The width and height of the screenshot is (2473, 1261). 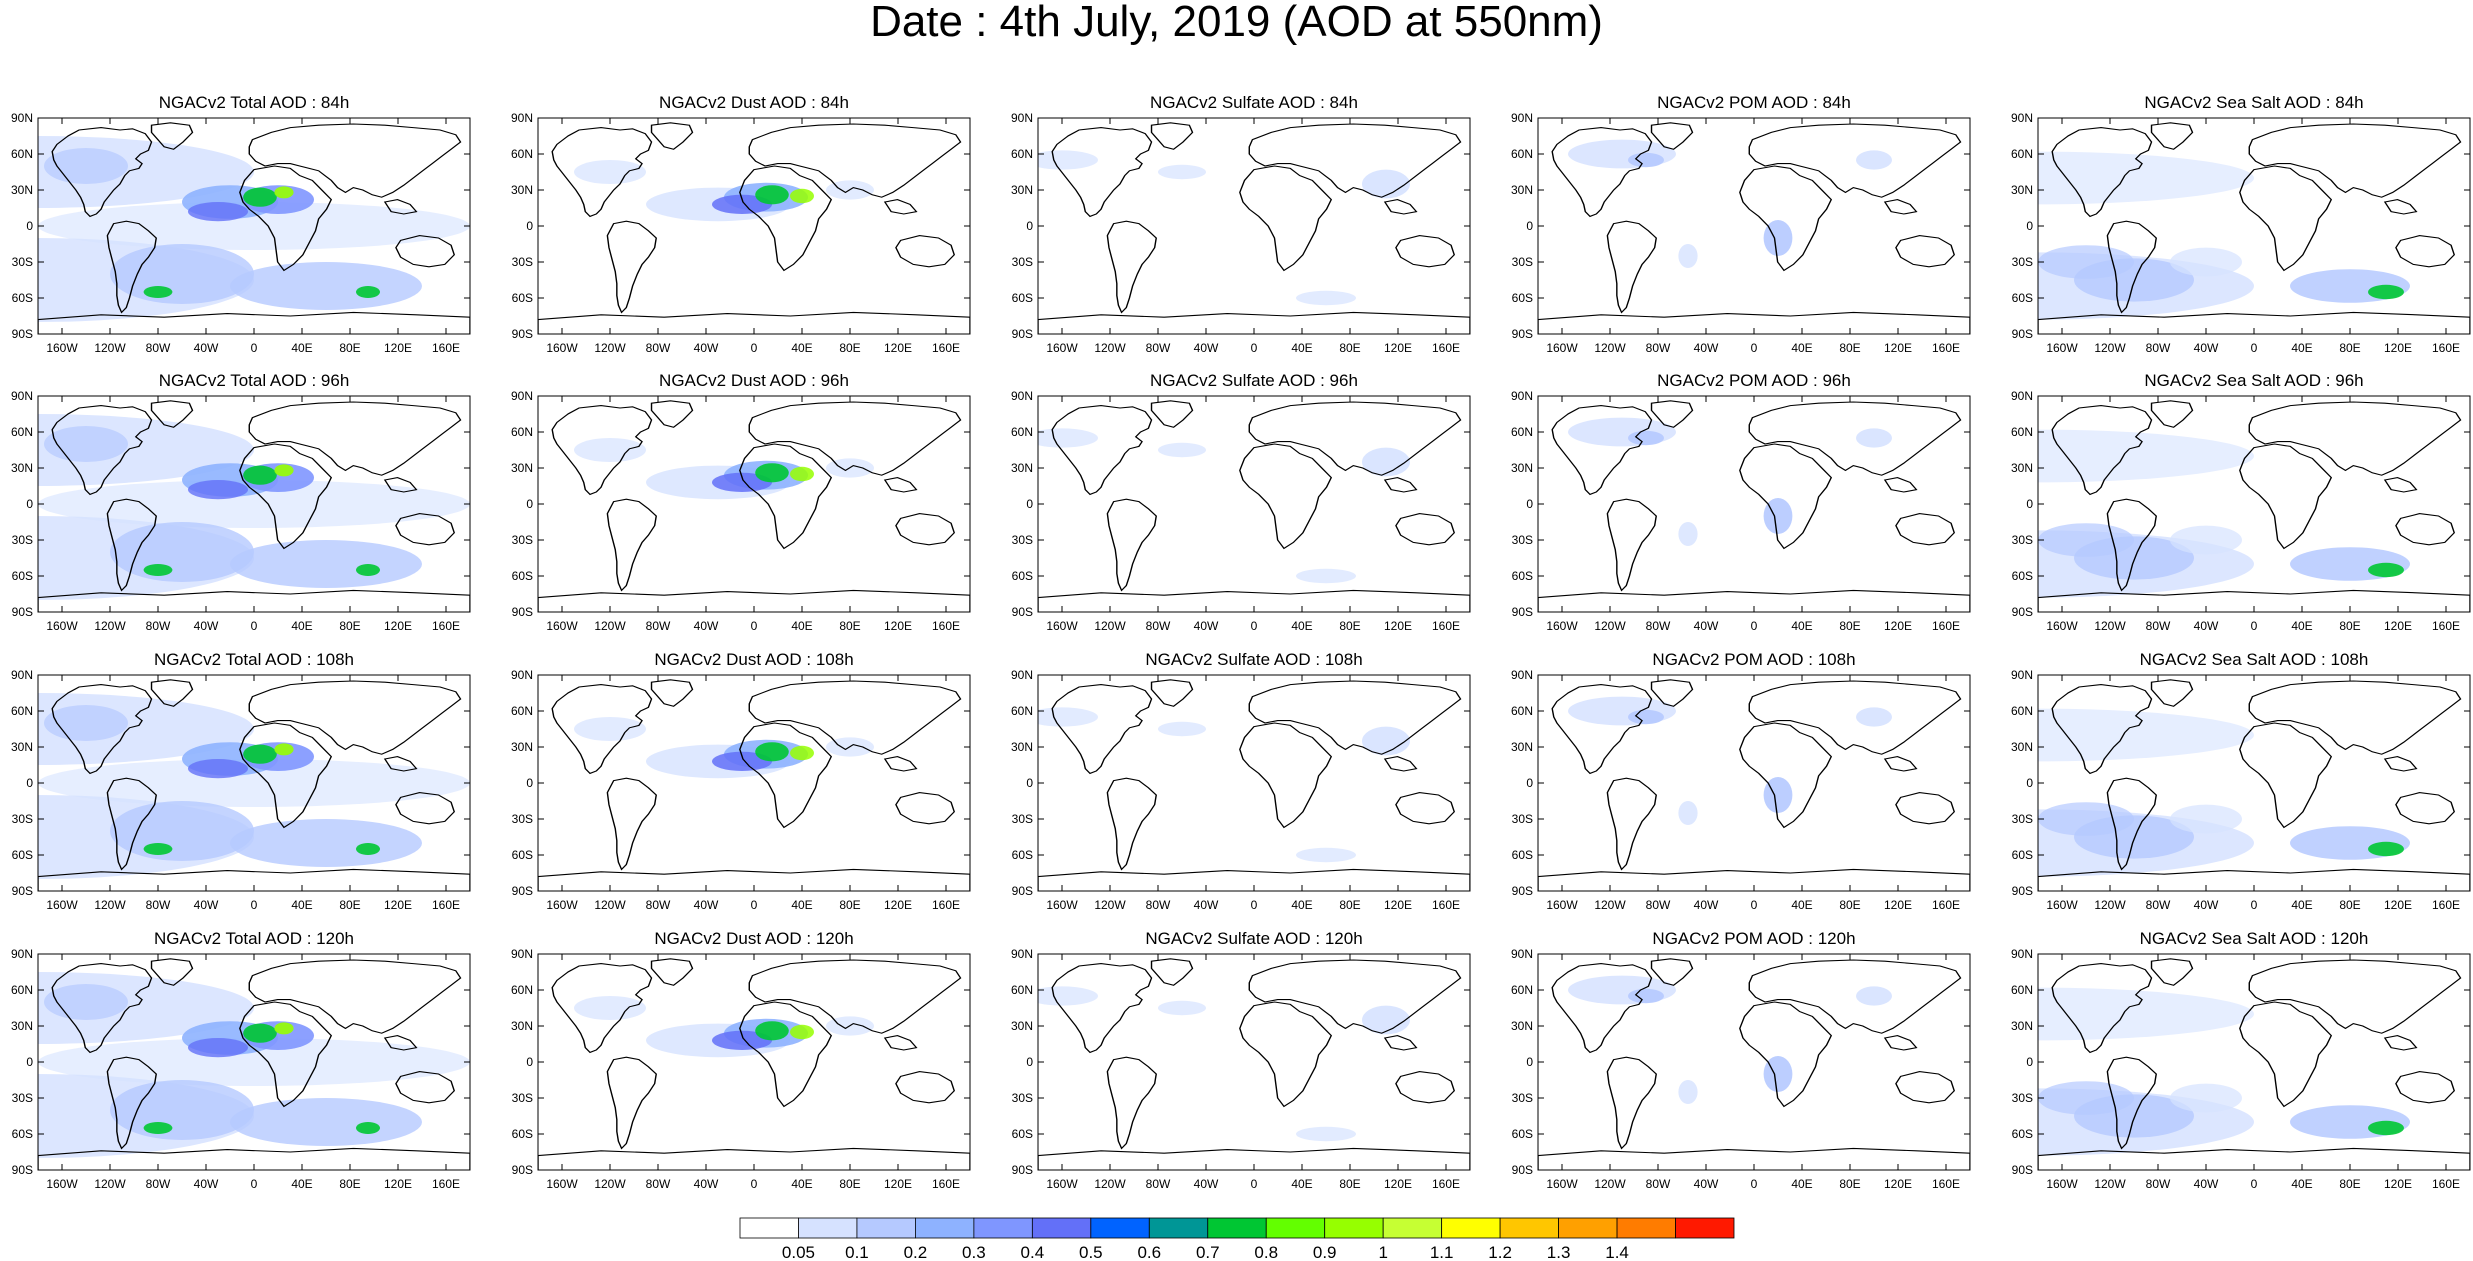 What do you see at coordinates (1753, 659) in the screenshot?
I see `panel-title: NGACv2 POM AOD : 108h` at bounding box center [1753, 659].